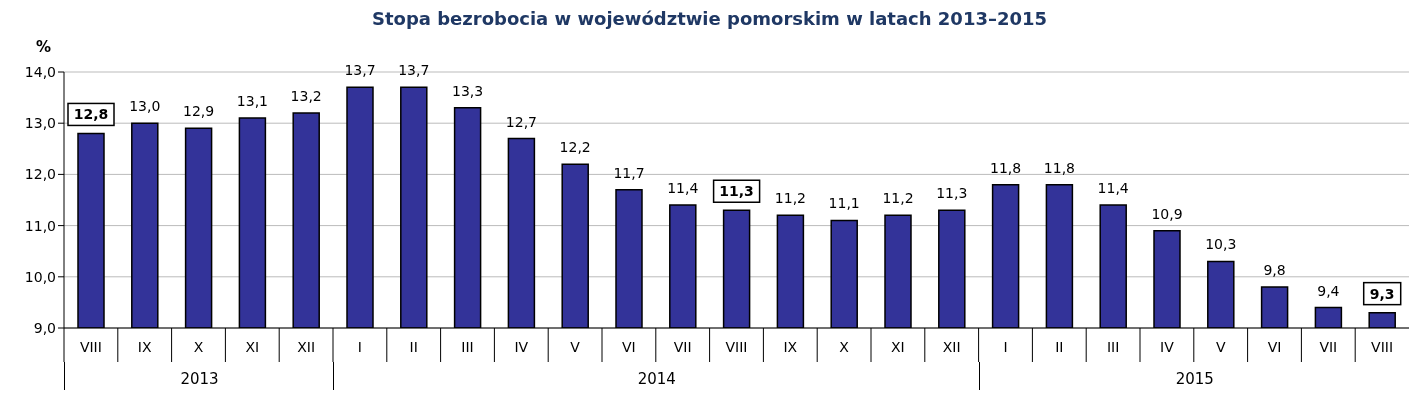 Image resolution: width=1419 pixels, height=409 pixels. Describe the element at coordinates (145, 106) in the screenshot. I see `data-label: 13,0` at that location.